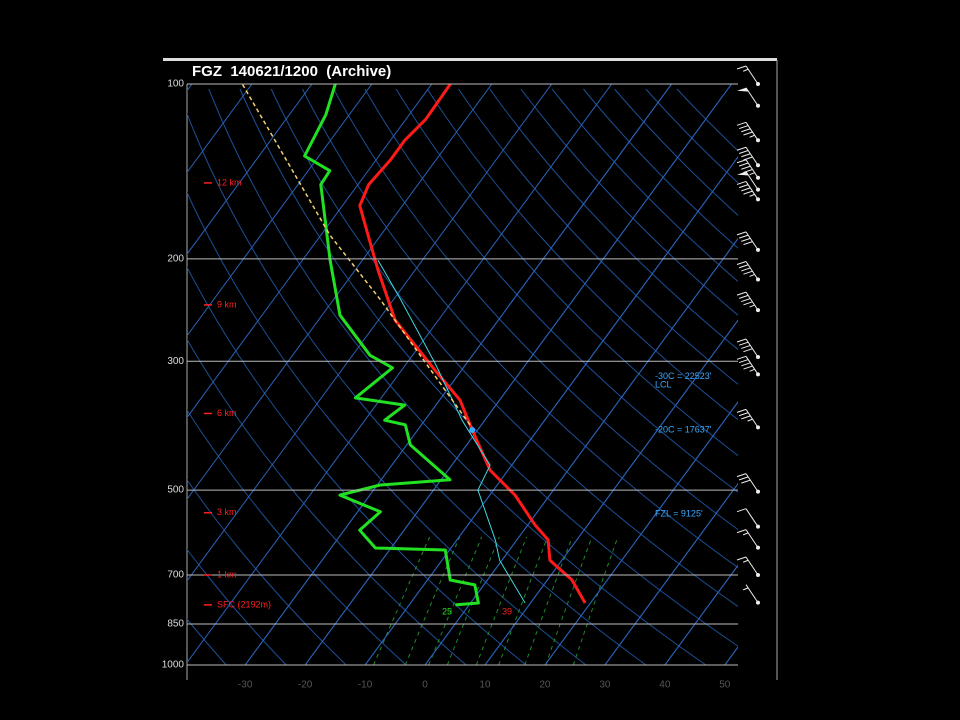 Image resolution: width=960 pixels, height=720 pixels. I want to click on y-tick-label: 300, so click(175, 361).